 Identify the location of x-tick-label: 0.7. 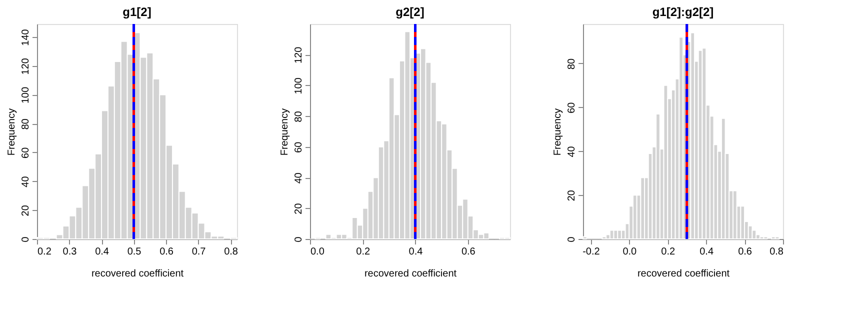
(199, 252).